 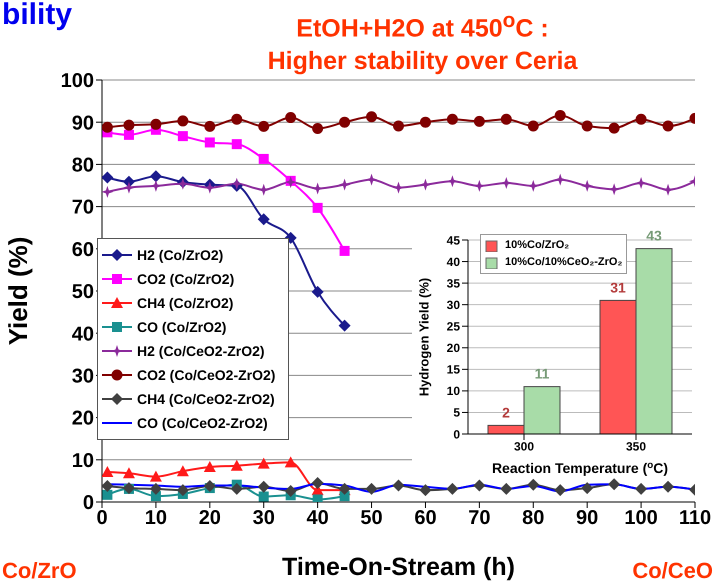 What do you see at coordinates (202, 423) in the screenshot?
I see `legend-label: CO (Co/CeO2-ZrO2)` at bounding box center [202, 423].